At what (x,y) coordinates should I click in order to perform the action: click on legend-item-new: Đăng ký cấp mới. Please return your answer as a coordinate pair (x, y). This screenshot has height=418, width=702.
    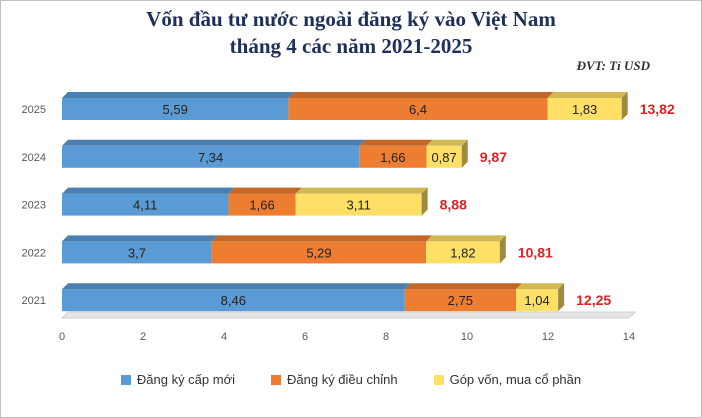
    Looking at the image, I should click on (177, 379).